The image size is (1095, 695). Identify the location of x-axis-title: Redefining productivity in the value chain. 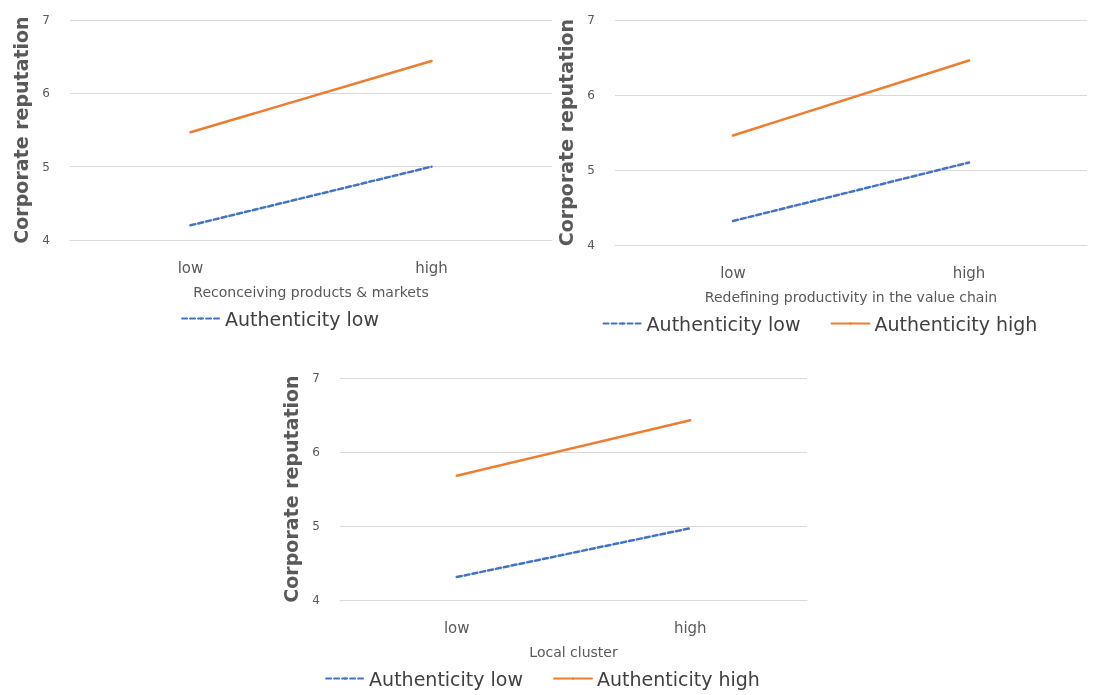
(851, 297).